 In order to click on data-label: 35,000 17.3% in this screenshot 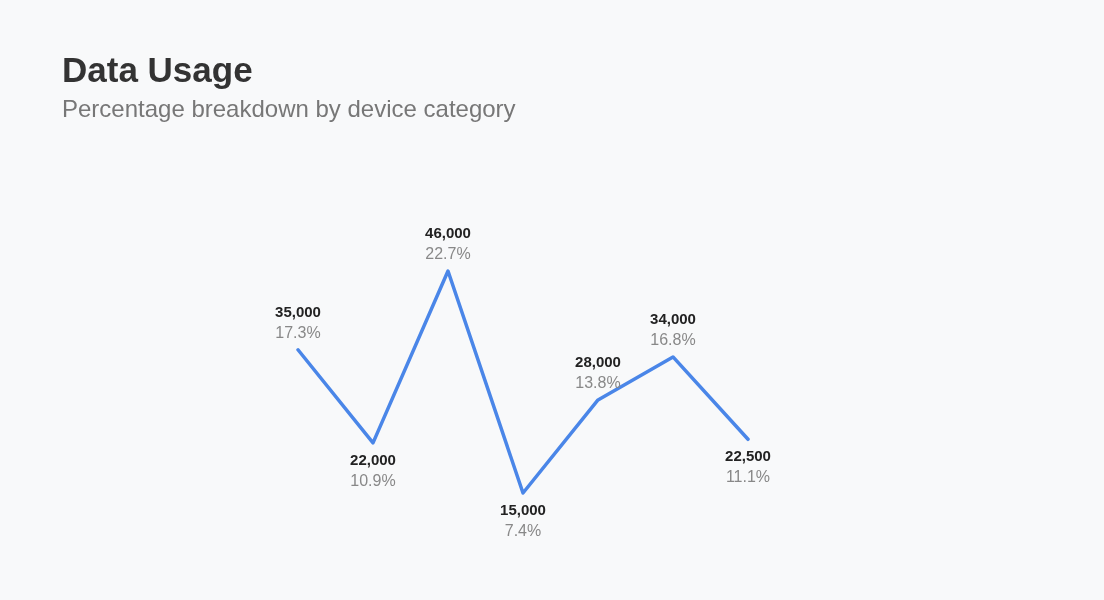, I will do `click(298, 321)`.